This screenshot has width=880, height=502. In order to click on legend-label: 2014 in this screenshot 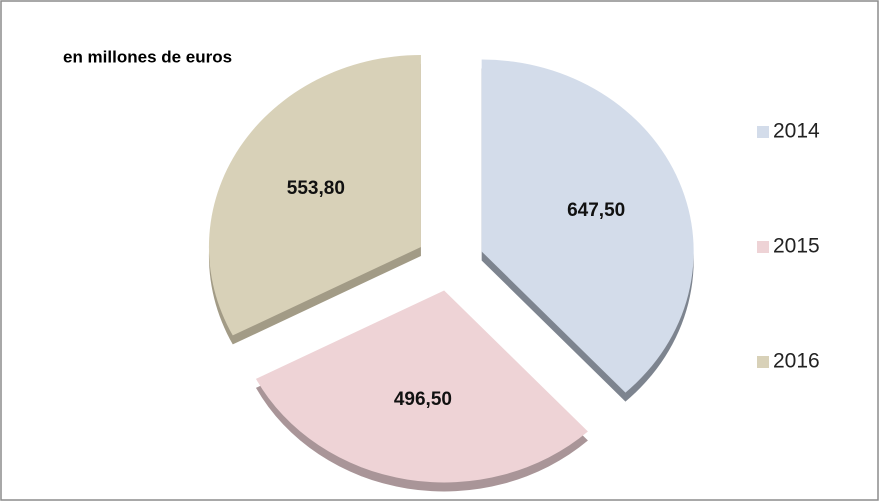, I will do `click(796, 131)`.